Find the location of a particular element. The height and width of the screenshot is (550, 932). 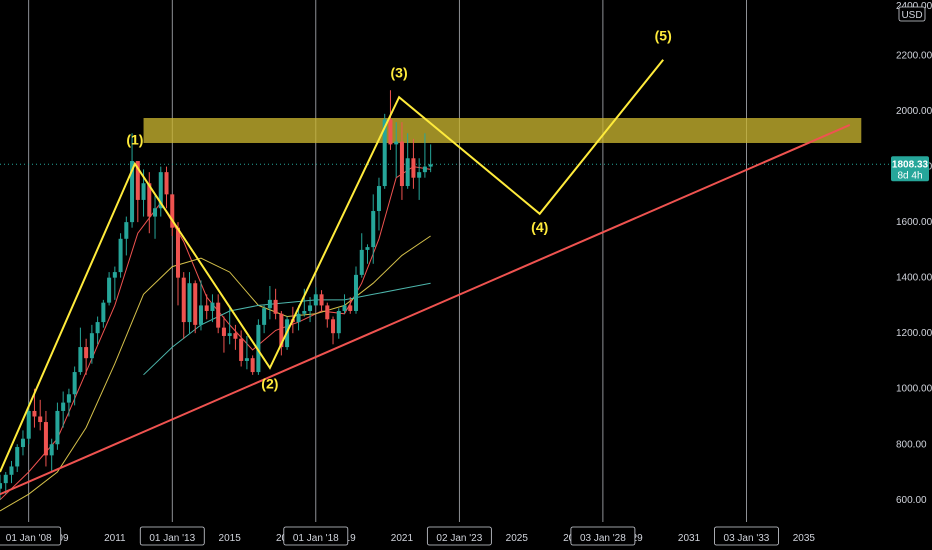

date-label-text: 03 Jan '33 is located at coordinates (747, 538).